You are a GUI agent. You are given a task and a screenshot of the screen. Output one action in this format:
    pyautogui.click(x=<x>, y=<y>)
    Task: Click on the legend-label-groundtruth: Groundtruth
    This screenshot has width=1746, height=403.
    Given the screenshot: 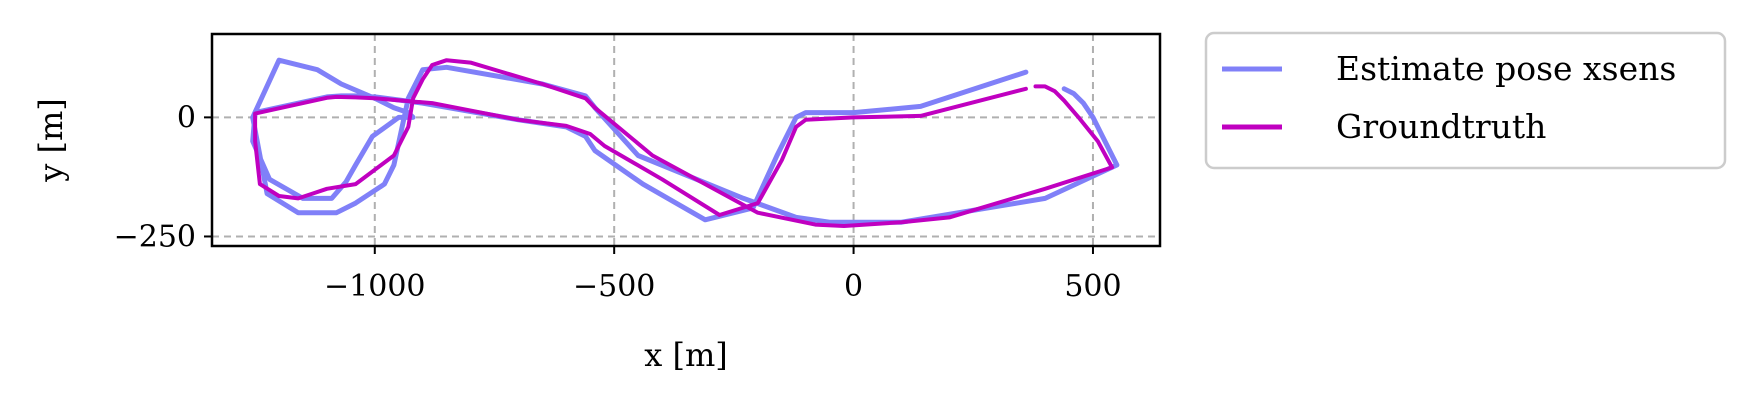 What is the action you would take?
    pyautogui.click(x=1441, y=126)
    